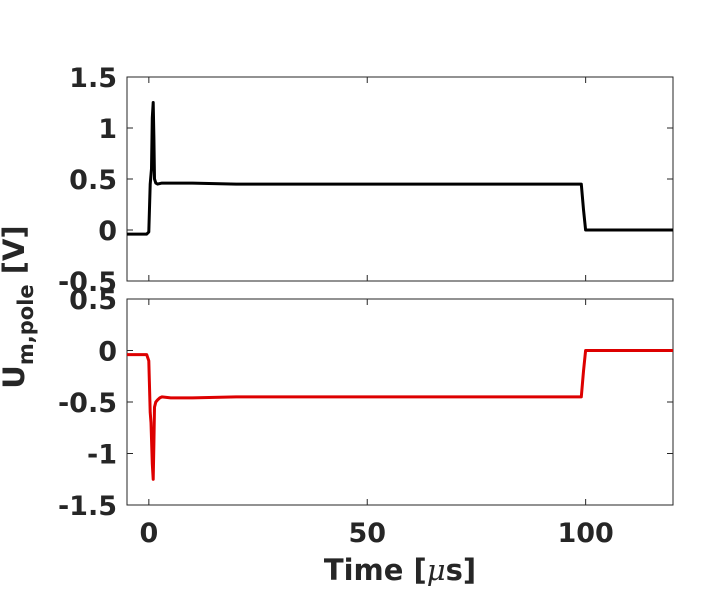 This screenshot has width=705, height=600. What do you see at coordinates (26, 324) in the screenshot?
I see `y-axis-label-subscript: m,pole` at bounding box center [26, 324].